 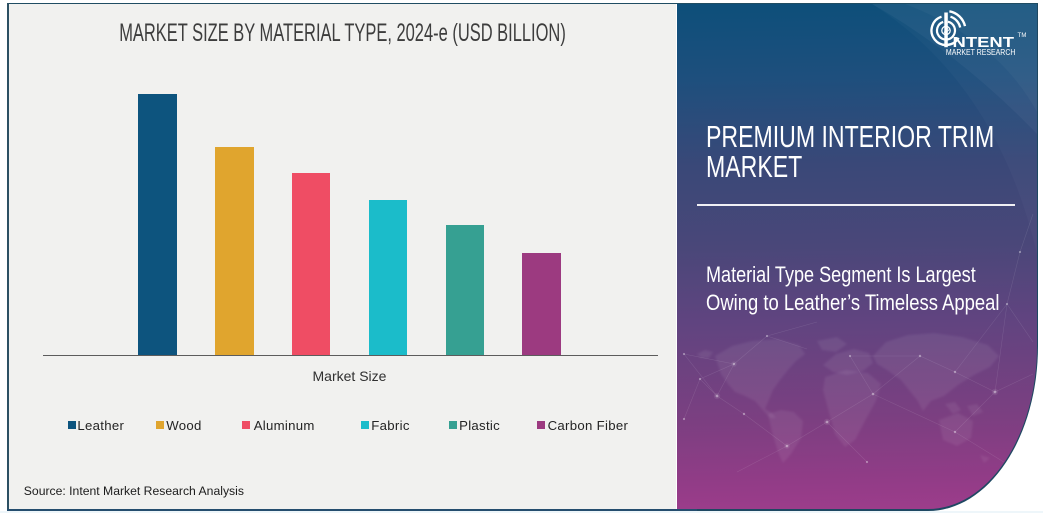 I want to click on svg-text: NTENT, so click(x=984, y=42).